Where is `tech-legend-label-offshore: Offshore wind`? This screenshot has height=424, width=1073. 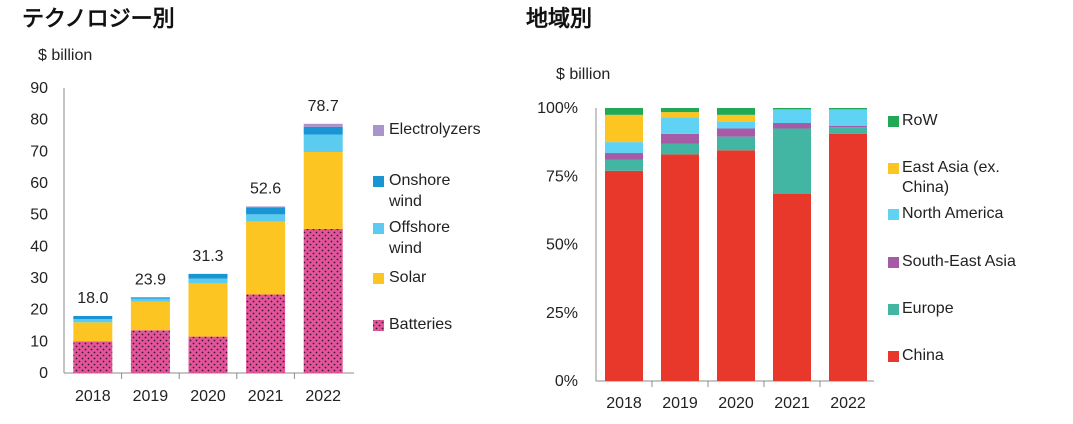 tech-legend-label-offshore: Offshore wind is located at coordinates (419, 238).